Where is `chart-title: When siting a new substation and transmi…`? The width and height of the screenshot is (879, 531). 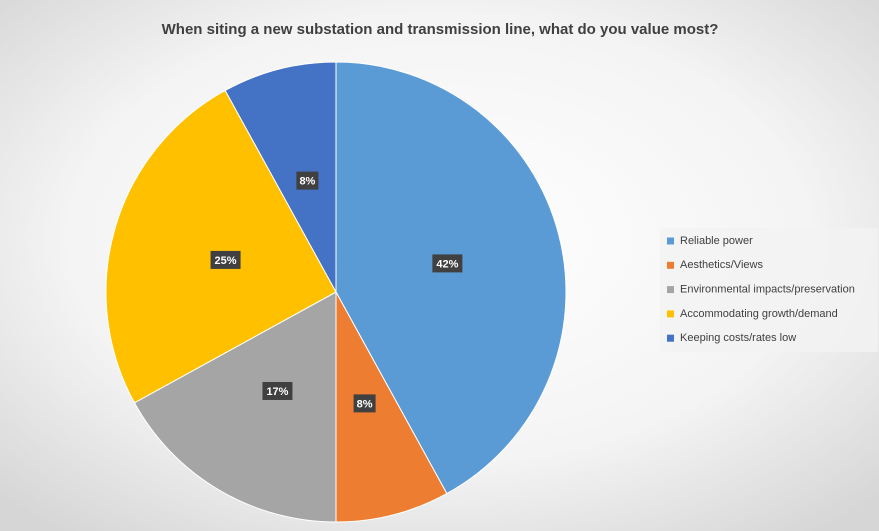
chart-title: When siting a new substation and transmi… is located at coordinates (440, 29).